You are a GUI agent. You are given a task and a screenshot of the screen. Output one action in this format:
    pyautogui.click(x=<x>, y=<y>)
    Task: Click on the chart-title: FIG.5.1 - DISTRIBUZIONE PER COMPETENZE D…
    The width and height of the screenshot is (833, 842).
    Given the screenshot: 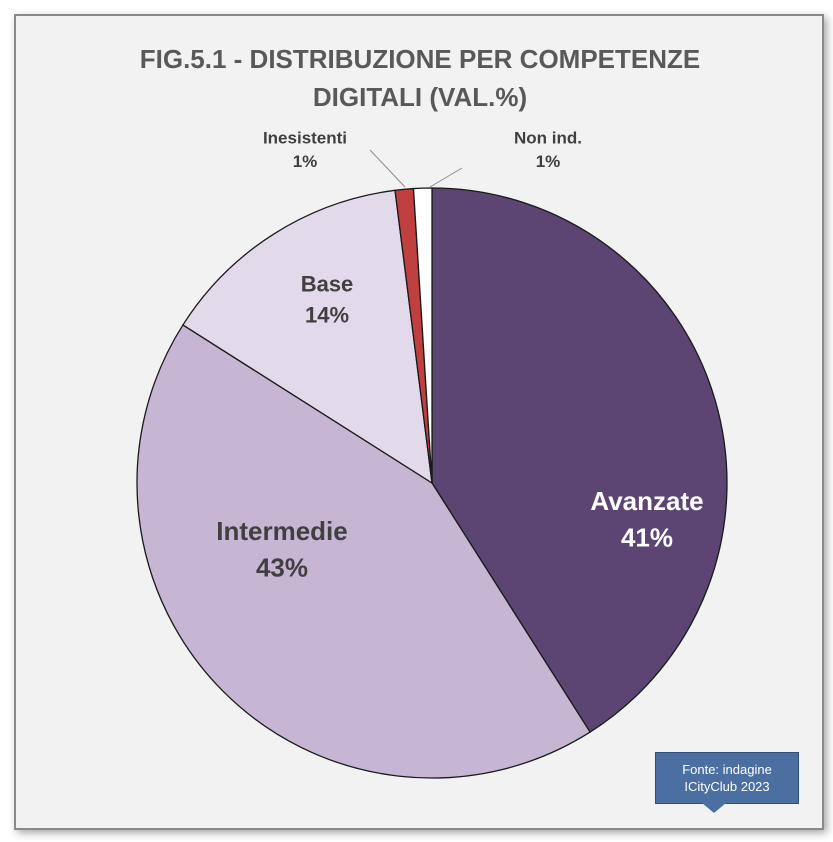 What is the action you would take?
    pyautogui.click(x=420, y=78)
    